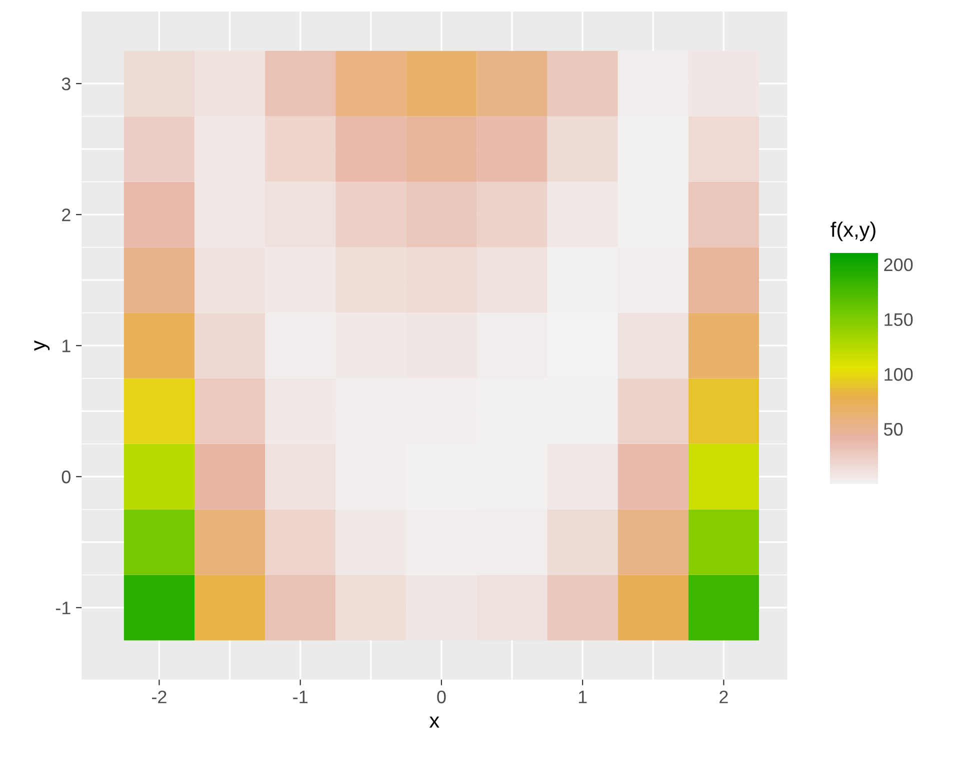 Image resolution: width=960 pixels, height=768 pixels. Describe the element at coordinates (724, 697) in the screenshot. I see `x-tick-label: 2` at that location.